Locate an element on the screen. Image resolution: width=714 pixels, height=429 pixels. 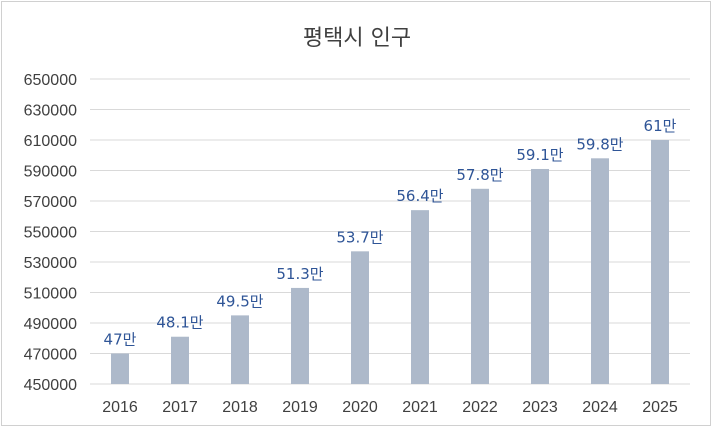
x-tick-label: 2020 is located at coordinates (360, 407).